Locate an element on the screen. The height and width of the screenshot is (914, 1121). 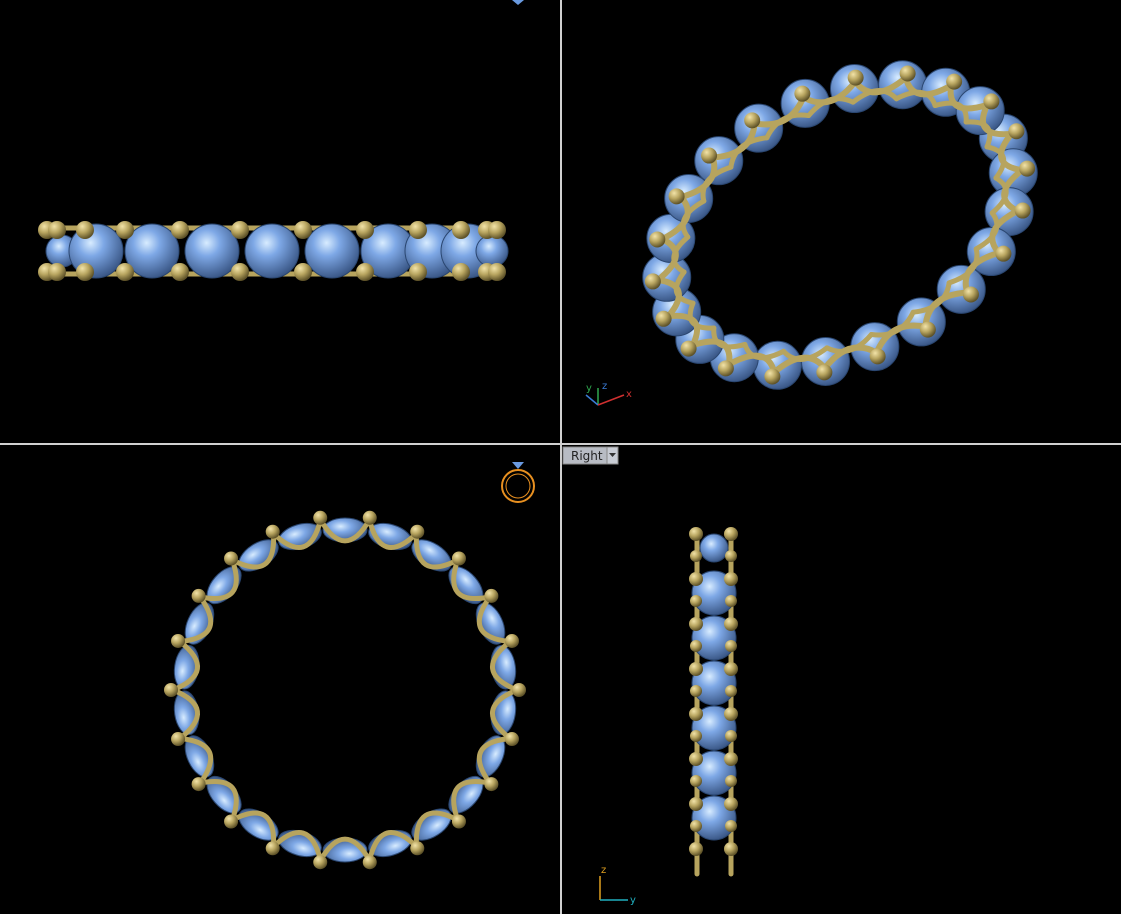
viewport-title-button: Right is located at coordinates (590, 455).